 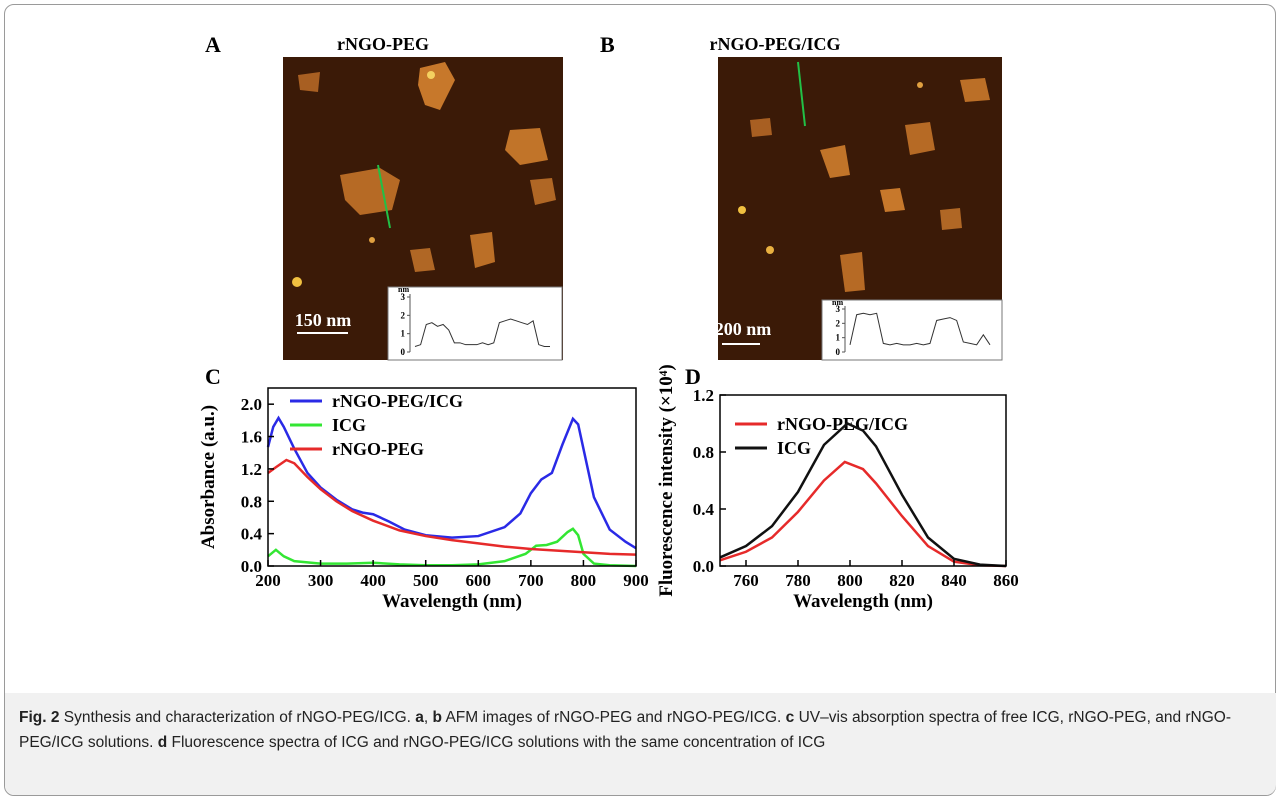 I want to click on x-tick-label: 900, so click(x=636, y=580).